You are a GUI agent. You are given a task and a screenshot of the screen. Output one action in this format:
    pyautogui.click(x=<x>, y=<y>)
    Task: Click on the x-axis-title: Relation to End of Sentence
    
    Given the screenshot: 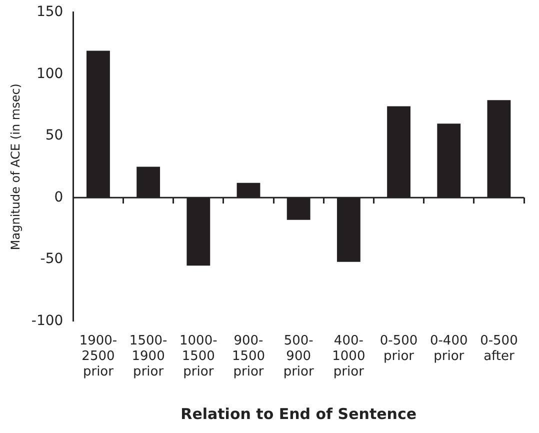 What is the action you would take?
    pyautogui.click(x=298, y=413)
    